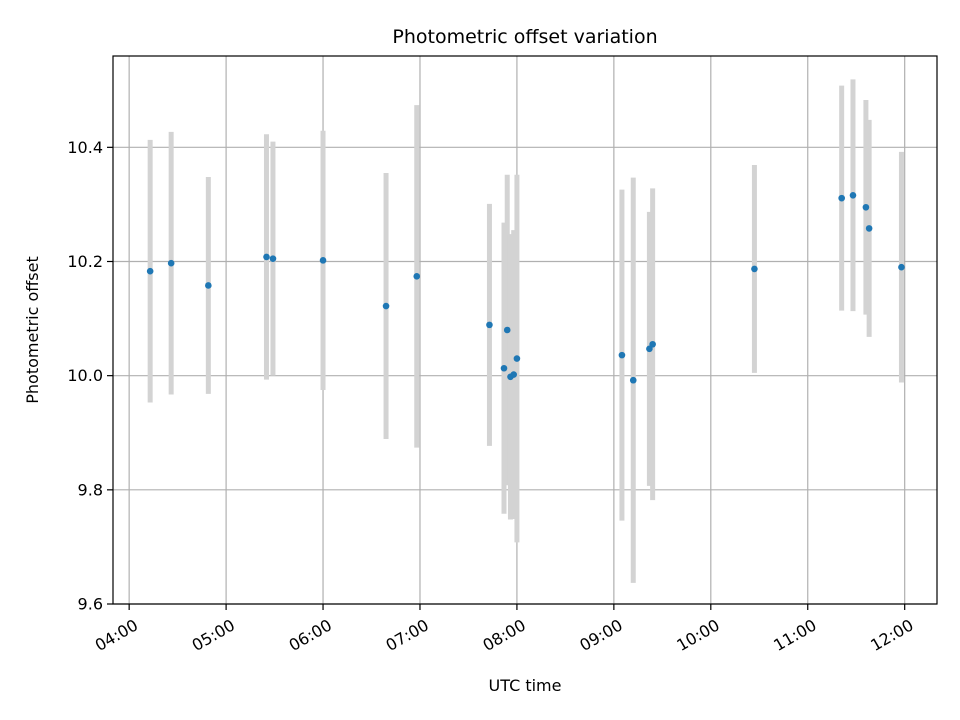 The height and width of the screenshot is (720, 960). Describe the element at coordinates (90, 604) in the screenshot. I see `y-tick-label: 9.6` at that location.